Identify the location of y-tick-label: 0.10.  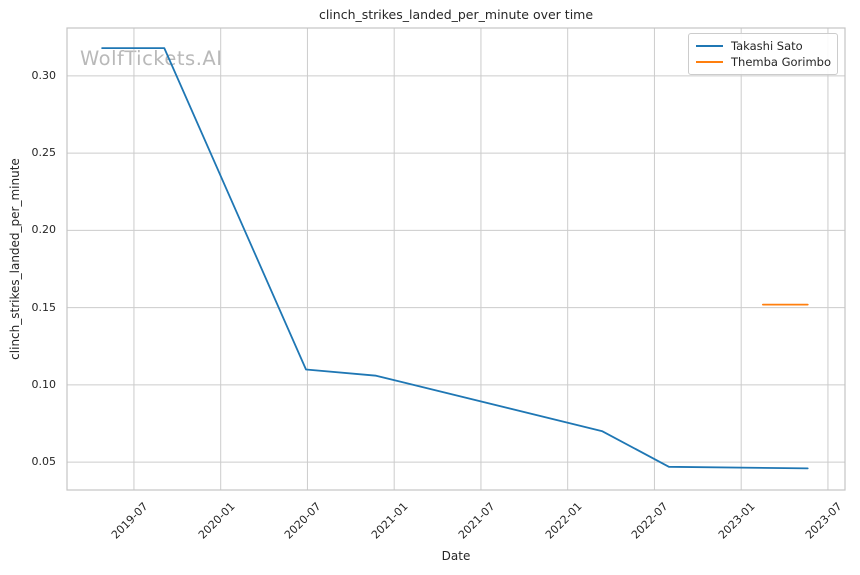
(44, 384).